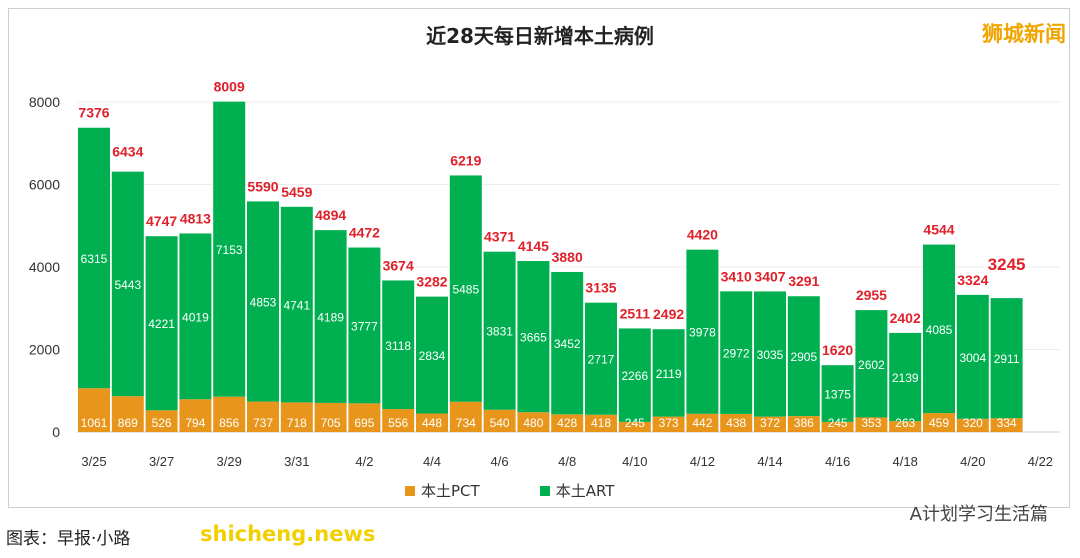 This screenshot has height=558, width=1080. Describe the element at coordinates (938, 230) in the screenshot. I see `label-total: 4544` at that location.